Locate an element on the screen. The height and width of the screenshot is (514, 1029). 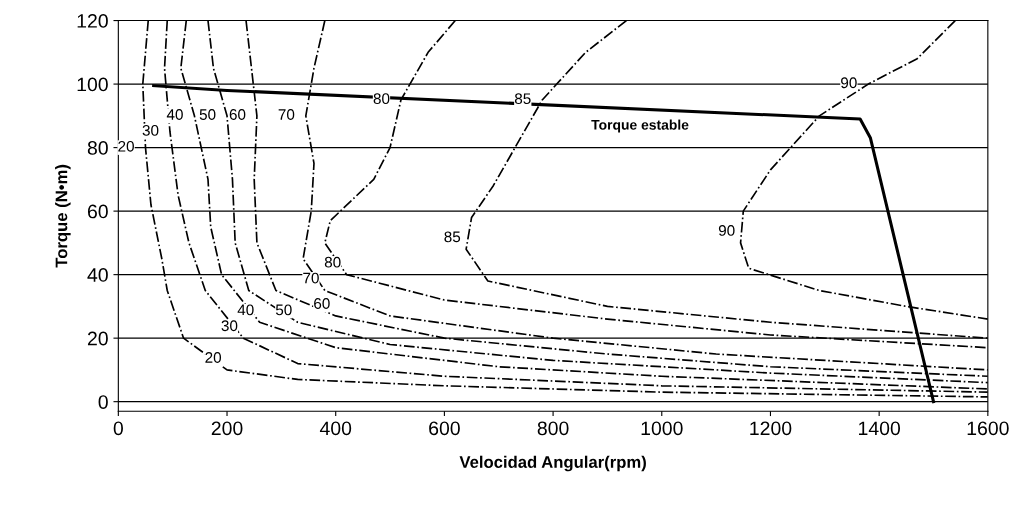
x-axis-title: Velocidad Angular(rpm) is located at coordinates (552, 463).